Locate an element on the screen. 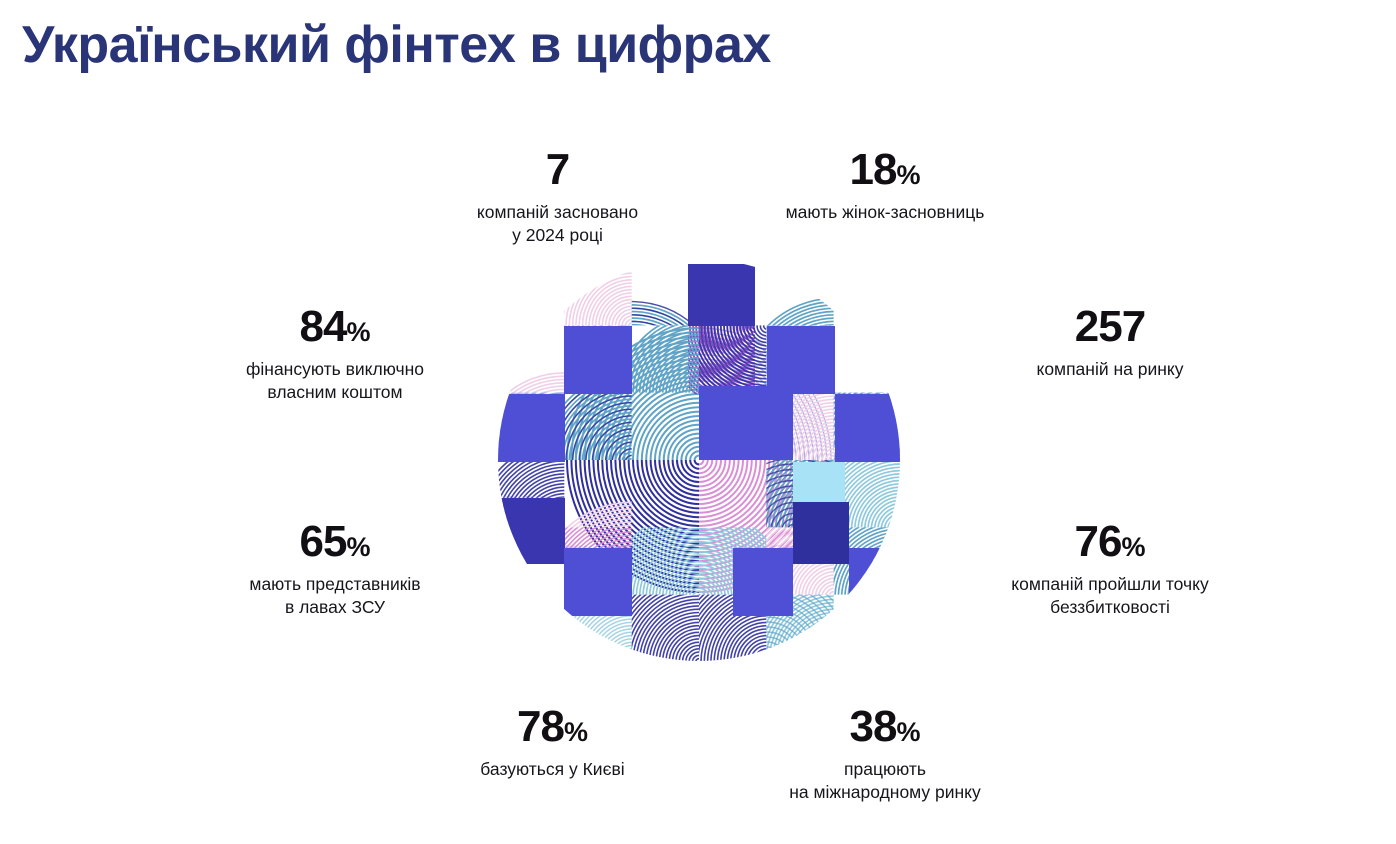  tile-ll-navy is located at coordinates (531, 531).